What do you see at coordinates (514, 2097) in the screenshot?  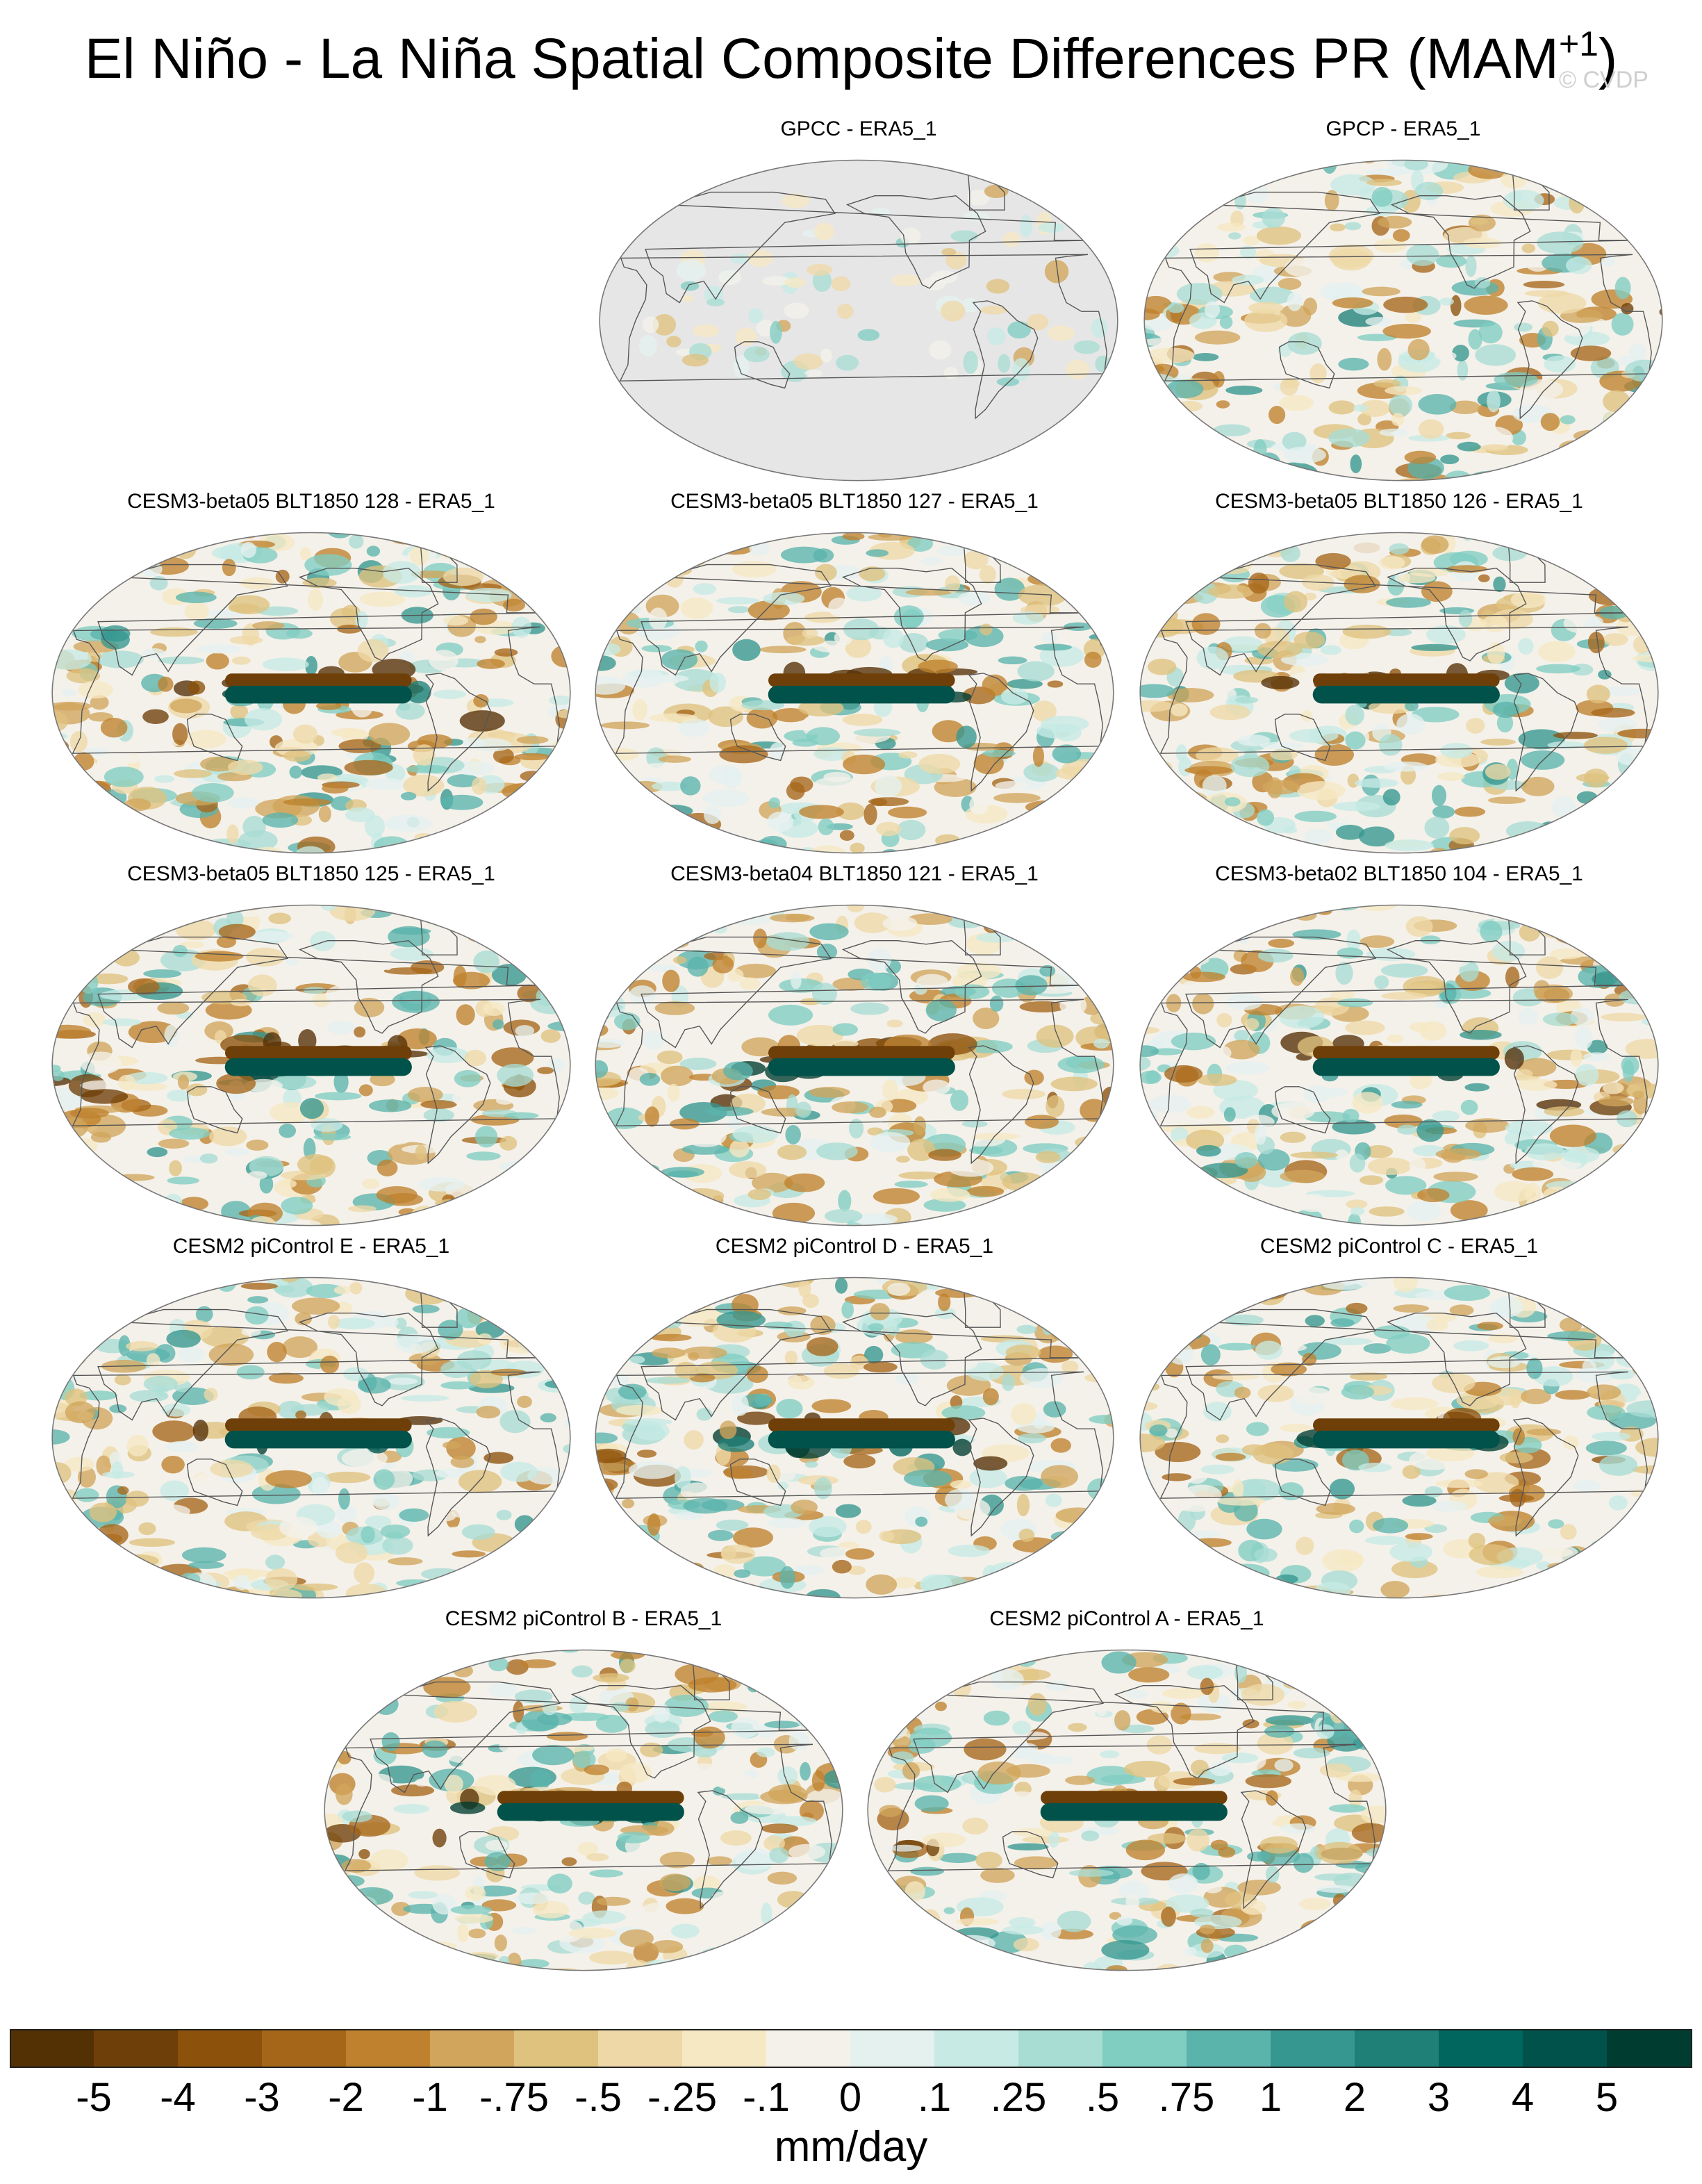 I see `colorbar-tick-label: -.75` at bounding box center [514, 2097].